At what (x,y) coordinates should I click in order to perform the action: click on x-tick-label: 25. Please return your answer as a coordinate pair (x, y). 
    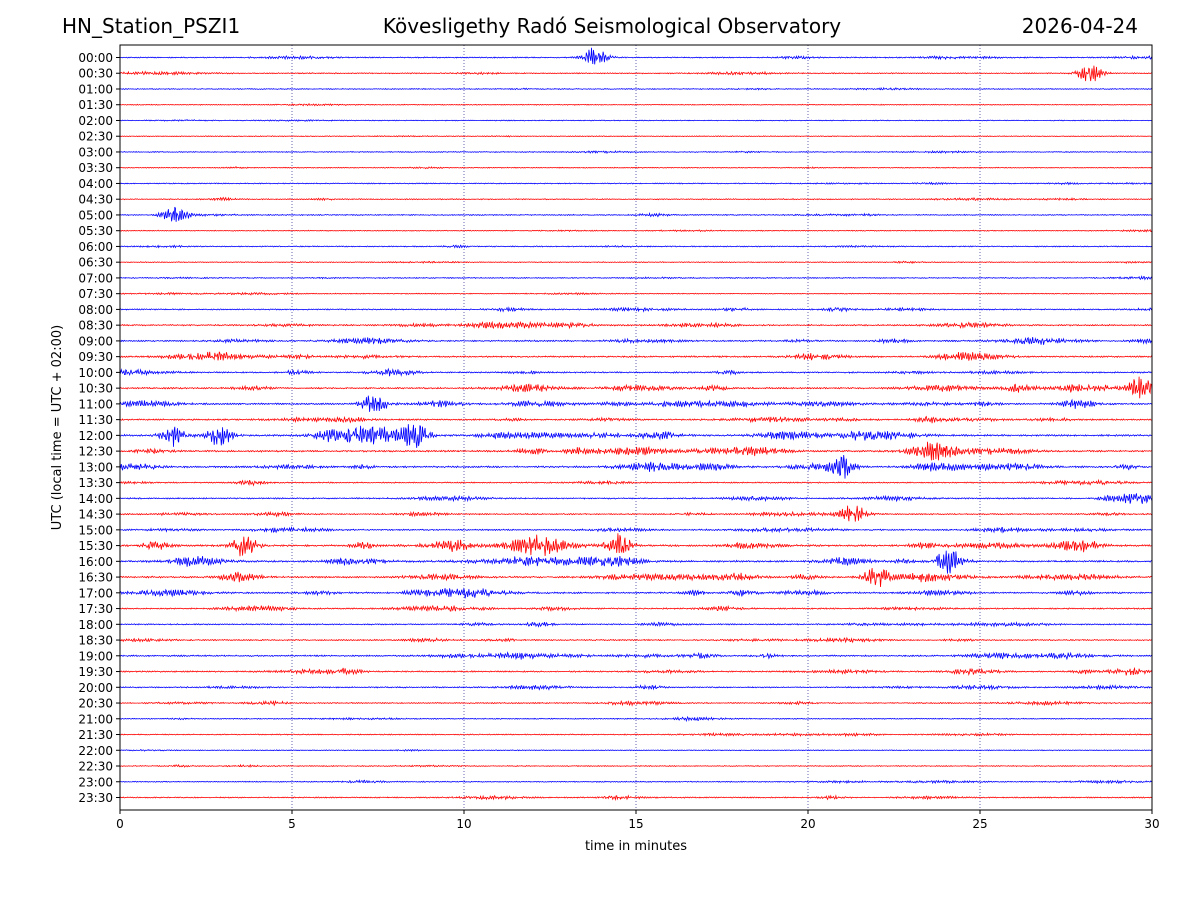
    Looking at the image, I should click on (979, 824).